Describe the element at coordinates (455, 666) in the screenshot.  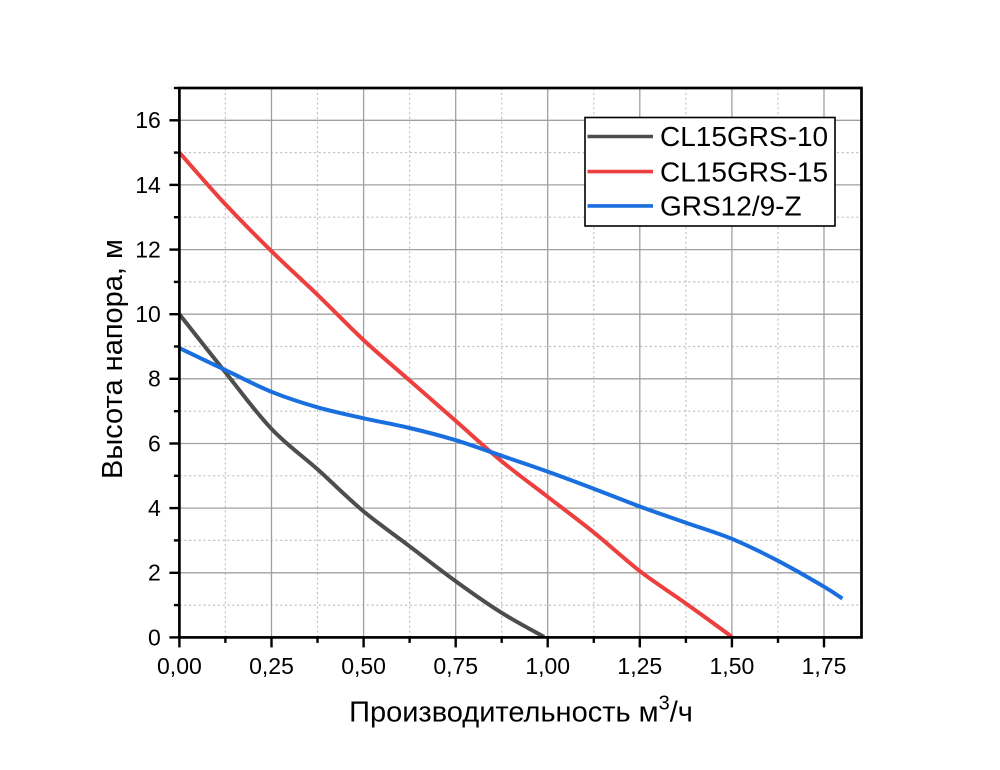
I see `svg-text: 0,75` at that location.